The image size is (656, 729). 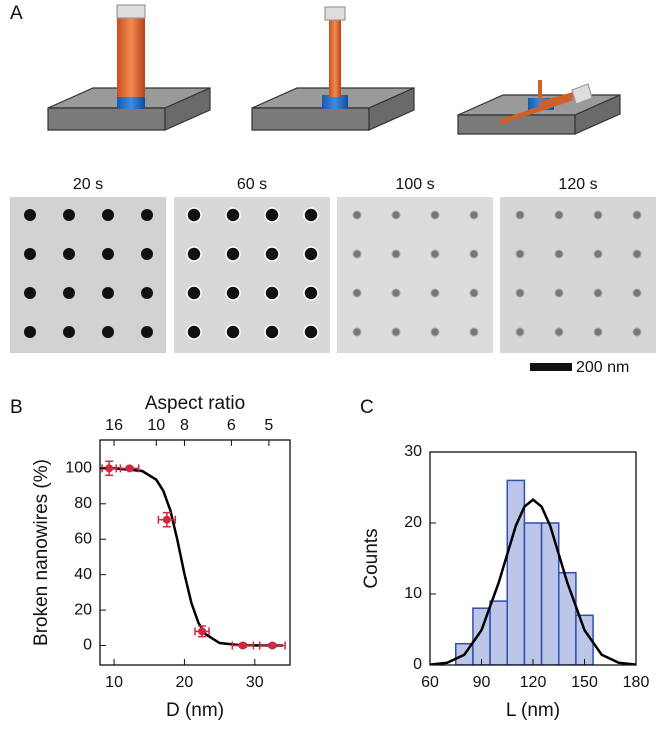 What do you see at coordinates (83, 574) in the screenshot?
I see `y-tick-label: 40` at bounding box center [83, 574].